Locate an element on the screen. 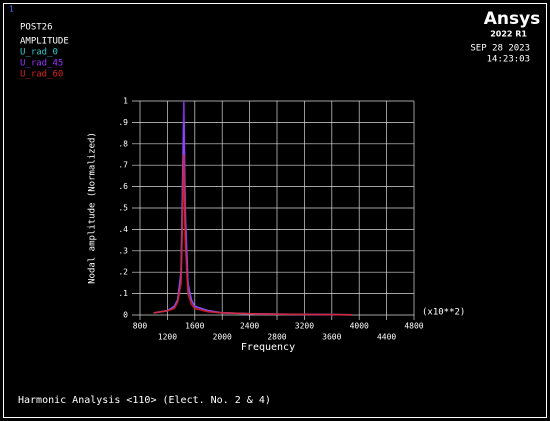 This screenshot has width=550, height=421. x-tick-label: 1200 is located at coordinates (167, 337).